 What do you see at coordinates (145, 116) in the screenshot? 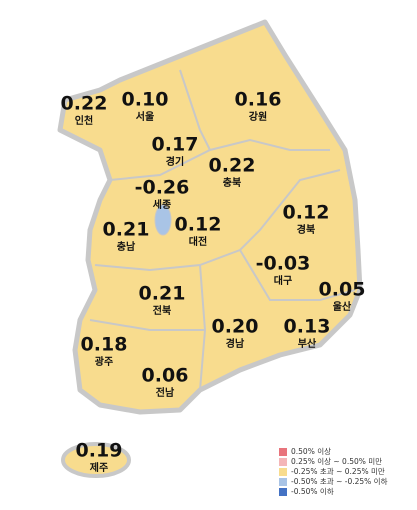
I see `region-name: 서울` at bounding box center [145, 116].